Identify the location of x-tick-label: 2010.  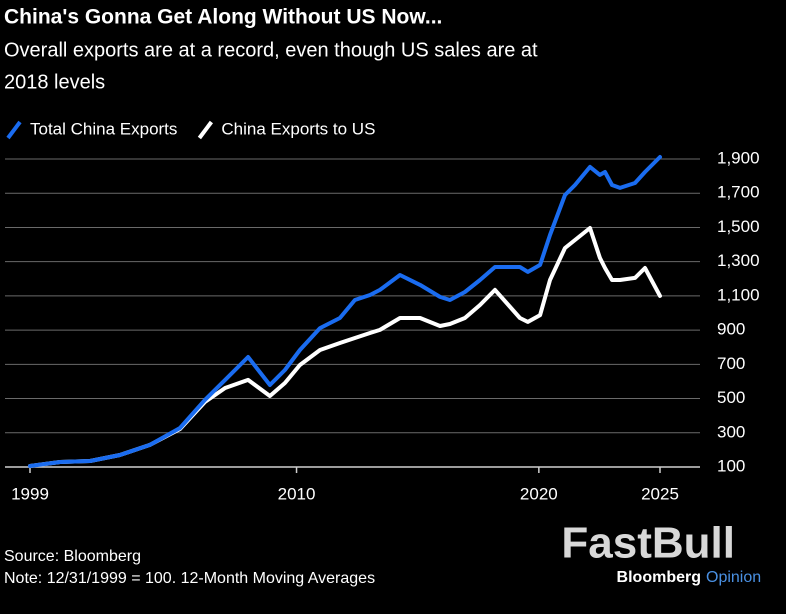
(297, 493).